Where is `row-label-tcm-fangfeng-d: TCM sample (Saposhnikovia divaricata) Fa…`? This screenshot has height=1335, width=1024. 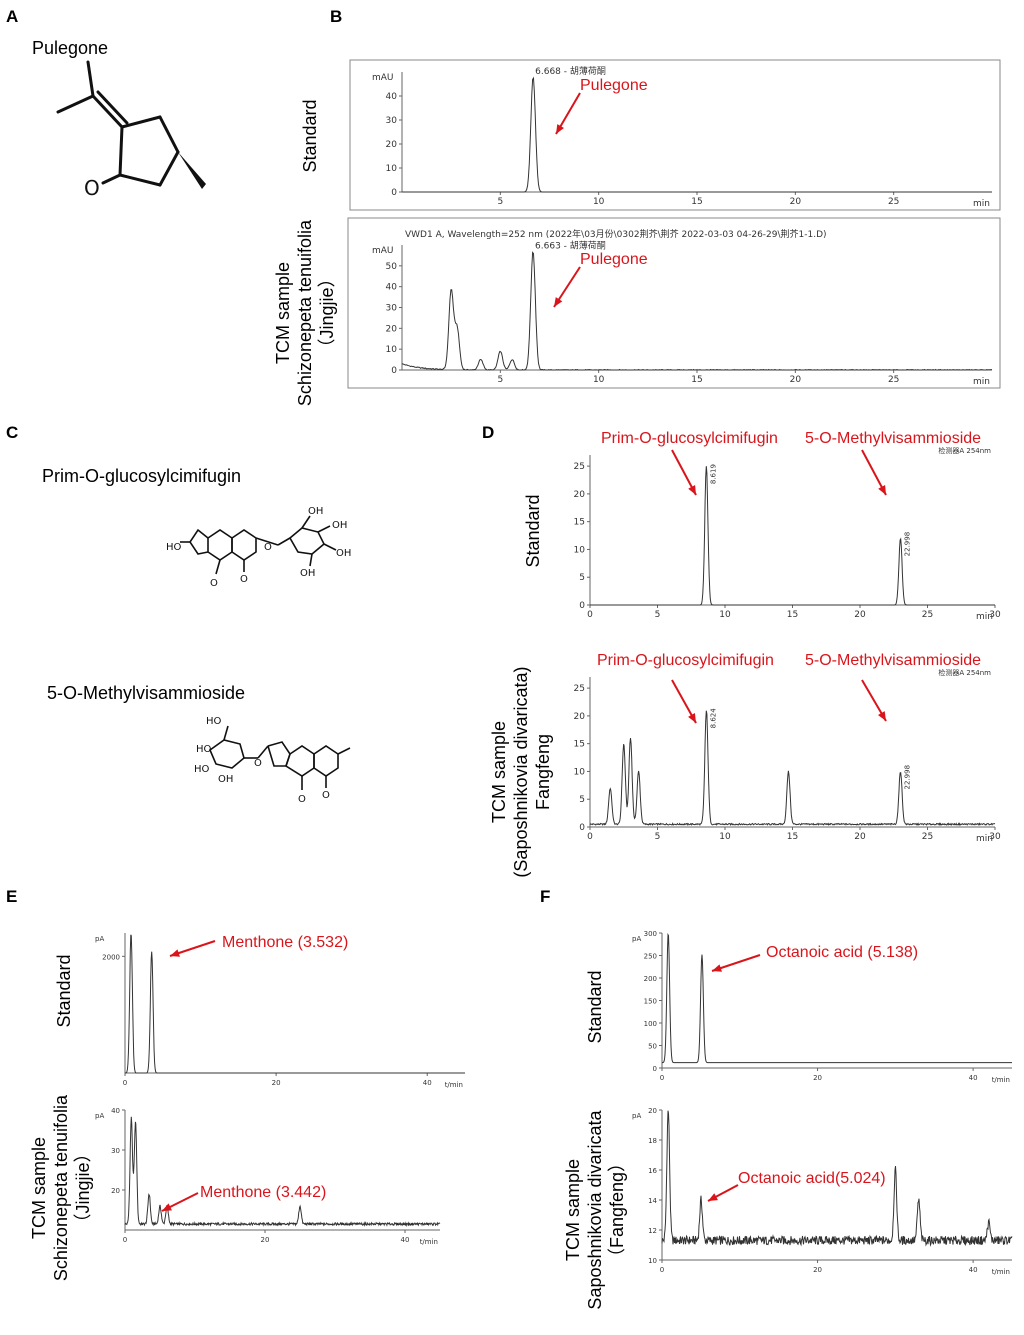 row-label-tcm-fangfeng-d: TCM sample (Saposhnikovia divaricata) Fa… is located at coordinates (521, 772).